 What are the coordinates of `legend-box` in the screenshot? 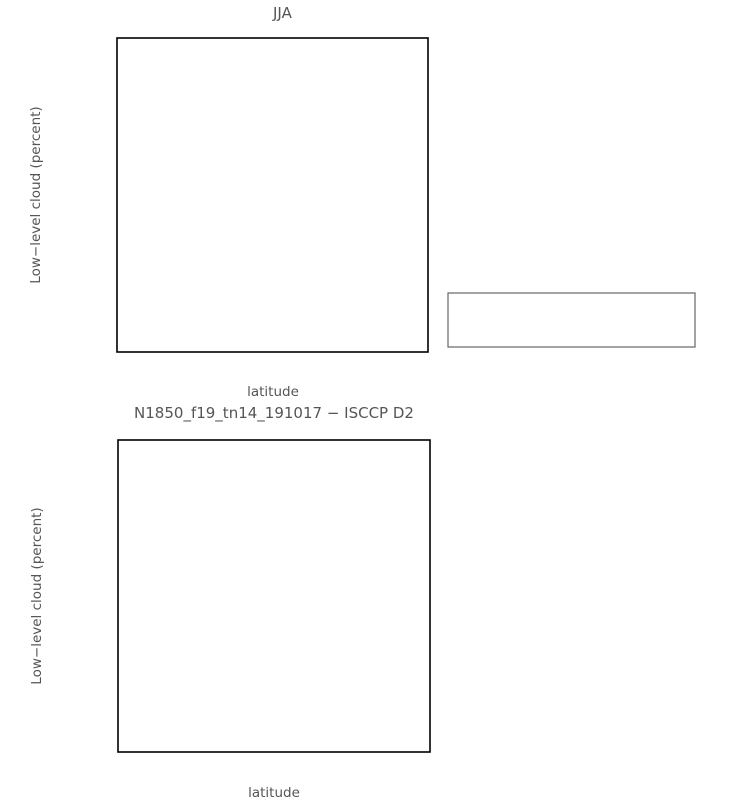 It's located at (571, 320).